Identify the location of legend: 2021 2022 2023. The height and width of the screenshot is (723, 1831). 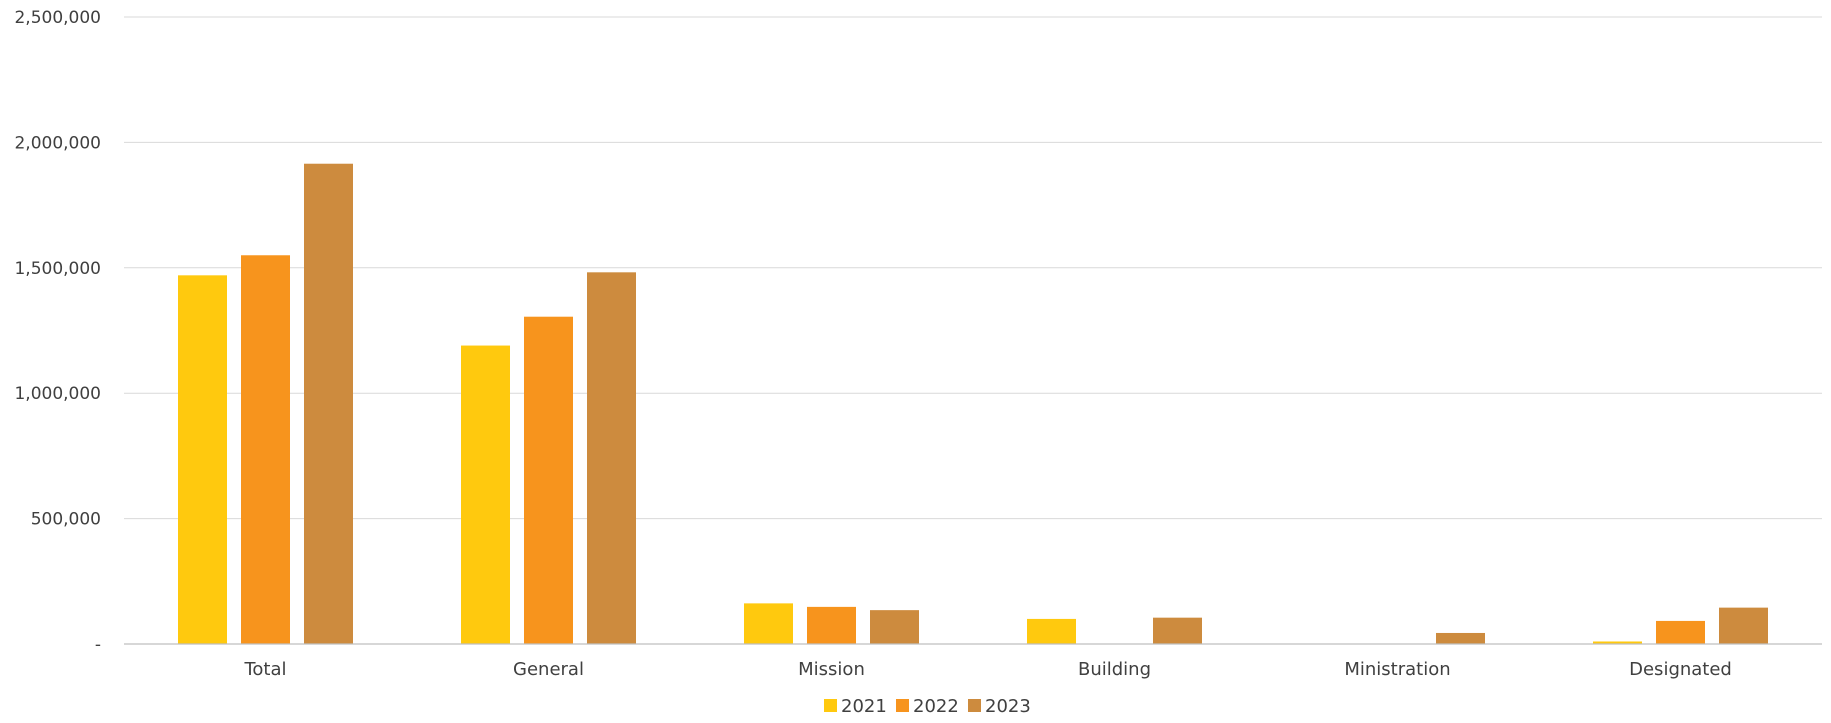
(927, 706).